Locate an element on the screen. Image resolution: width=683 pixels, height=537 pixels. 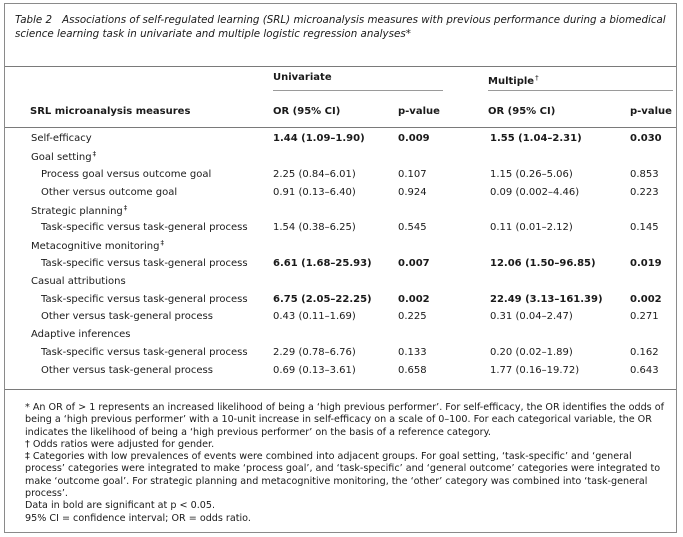
header-p-multiple: p-value is located at coordinates (651, 111).